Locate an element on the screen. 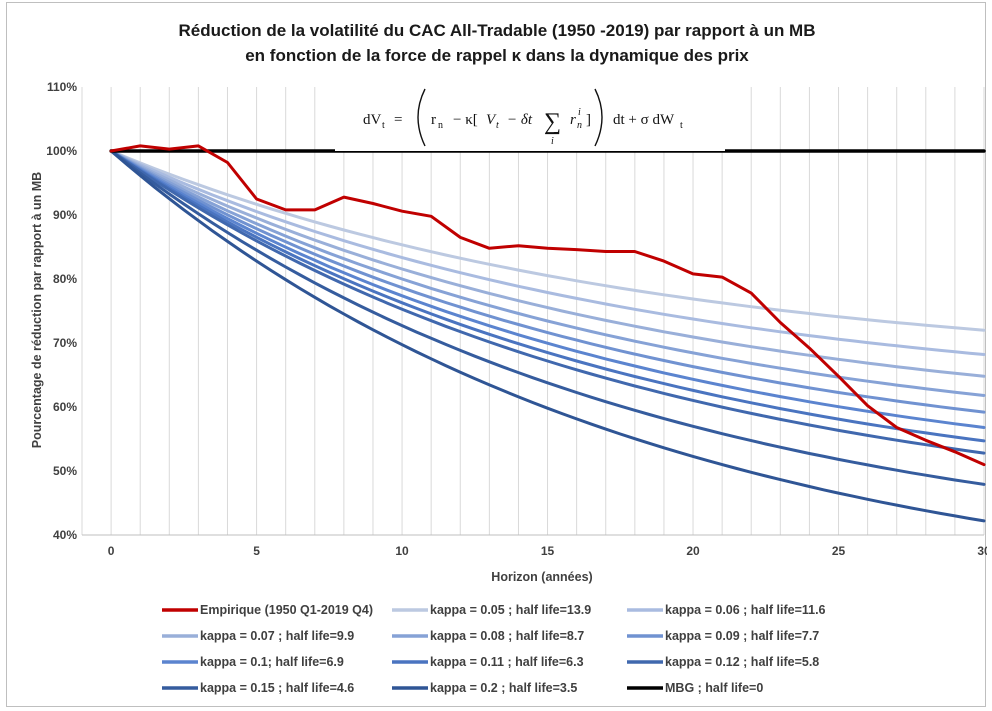 This screenshot has width=992, height=711. x-axis-label: Horizon (années) is located at coordinates (541, 577).